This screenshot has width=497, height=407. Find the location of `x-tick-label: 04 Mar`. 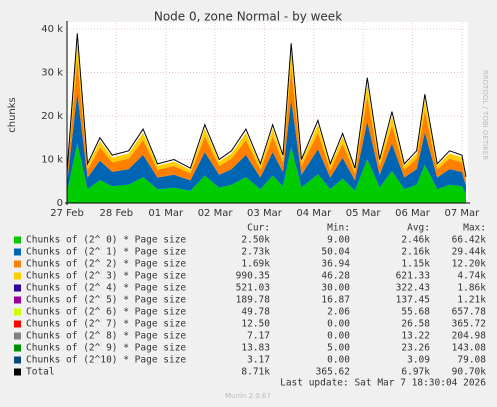

x-tick-label: 04 Mar is located at coordinates (314, 213).